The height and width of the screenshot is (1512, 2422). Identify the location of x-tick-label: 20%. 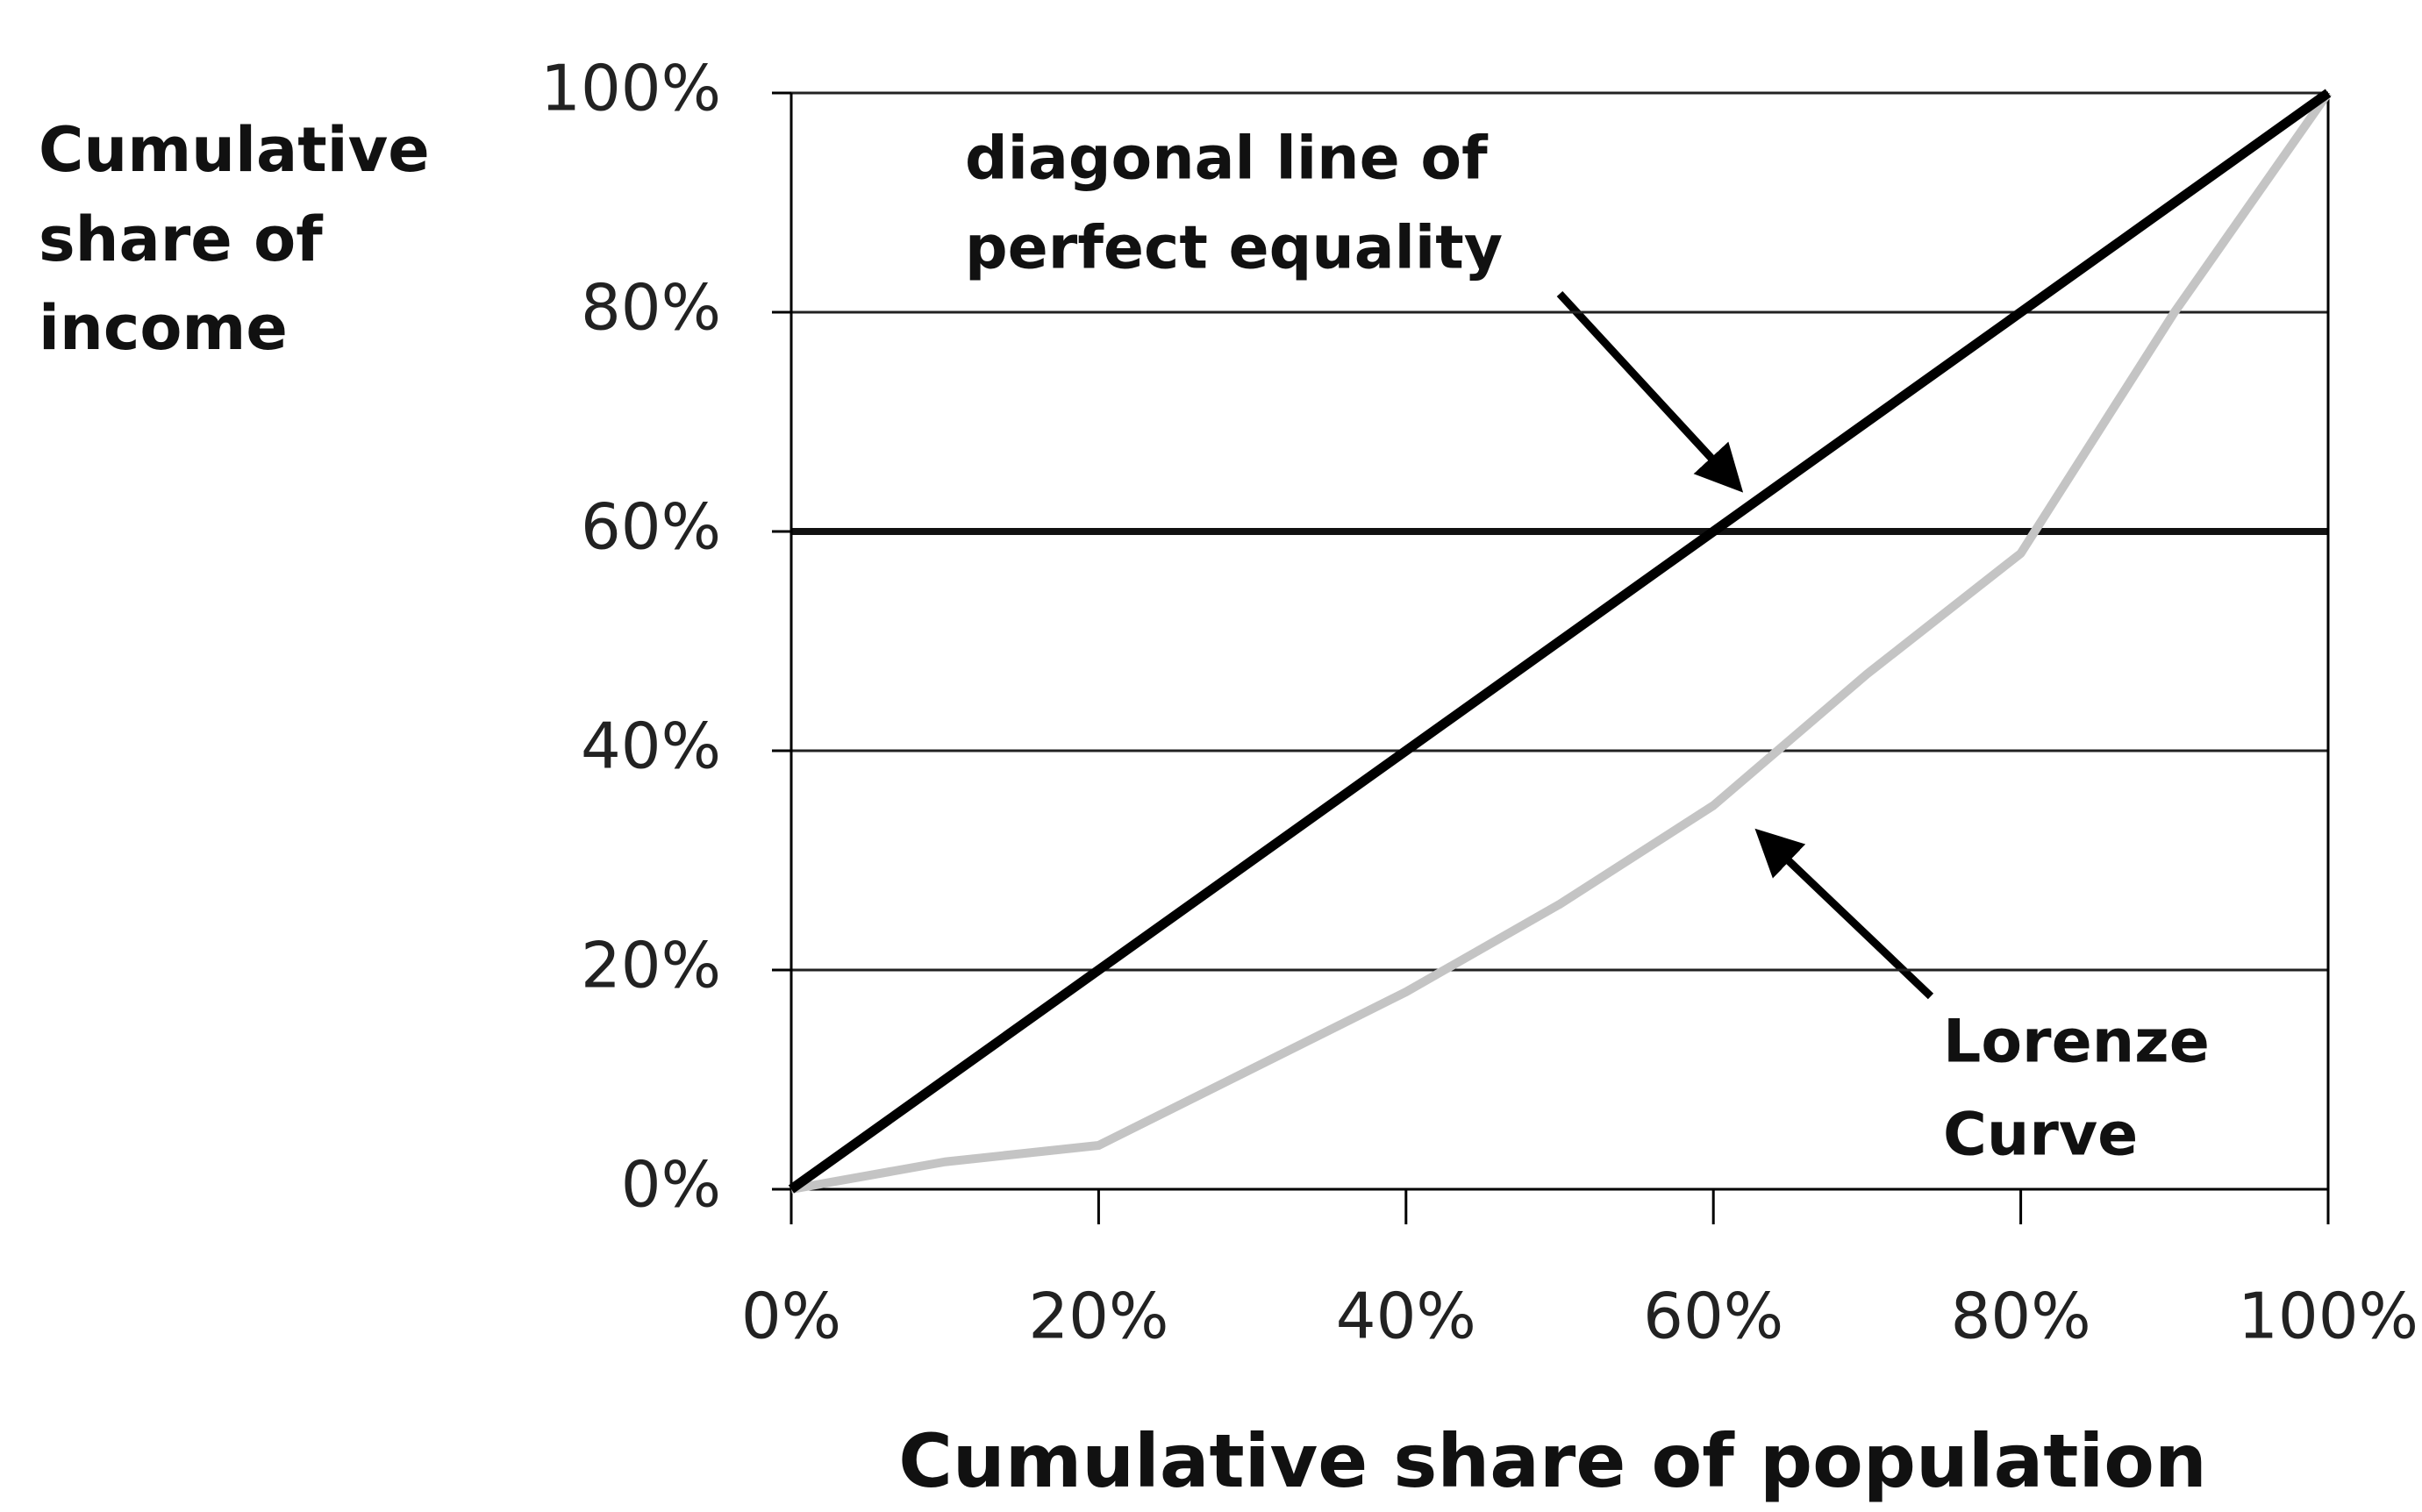
(1098, 1316).